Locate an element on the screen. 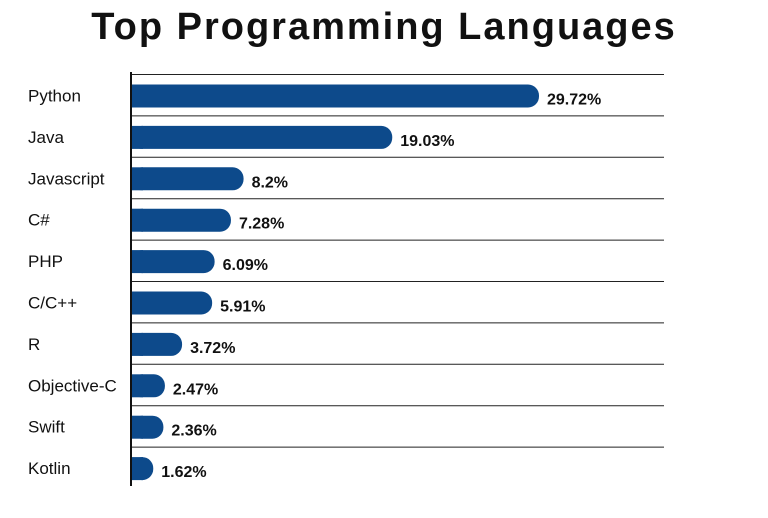 This screenshot has width=768, height=518. value-label: 8.2% is located at coordinates (270, 182).